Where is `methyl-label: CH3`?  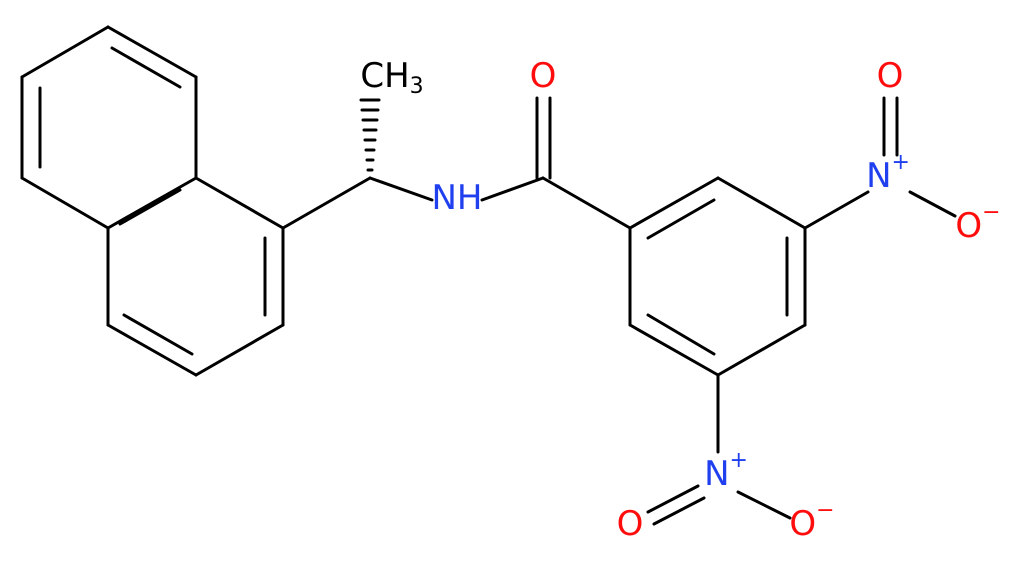
methyl-label: CH3 is located at coordinates (391, 77).